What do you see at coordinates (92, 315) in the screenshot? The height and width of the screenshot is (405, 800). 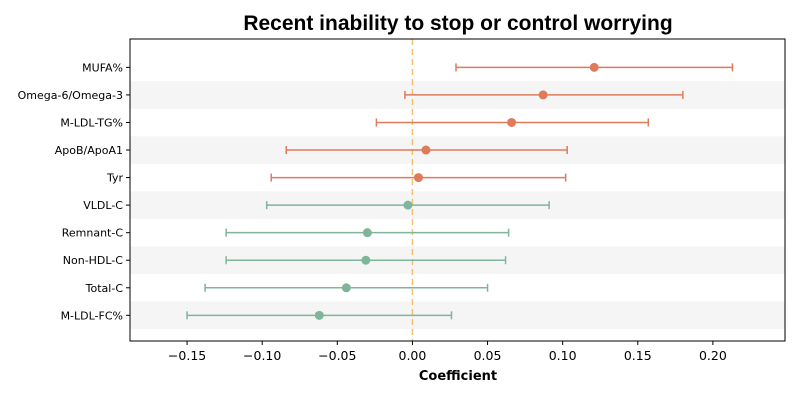 I see `y-tick-label: M-LDL-FC%` at bounding box center [92, 315].